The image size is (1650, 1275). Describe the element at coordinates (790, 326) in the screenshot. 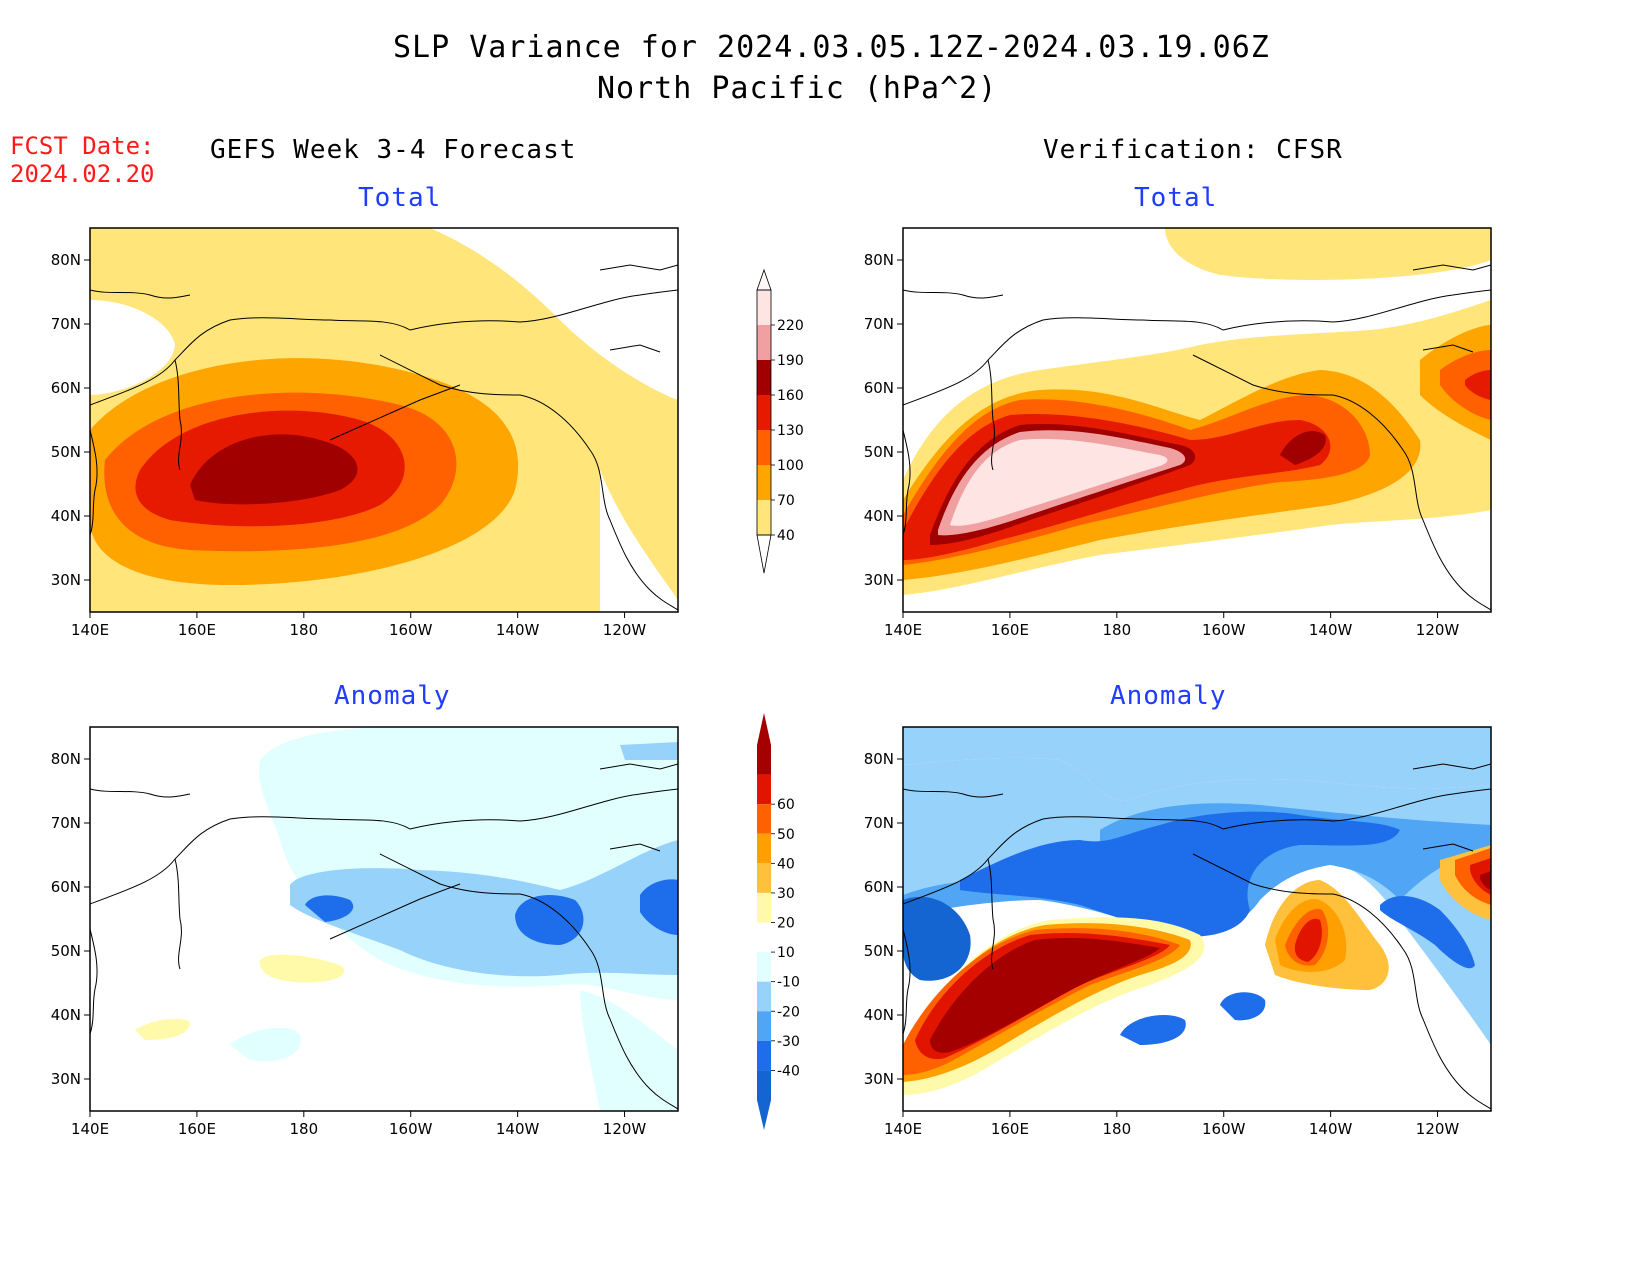

I see `colorbar-label: 220` at that location.